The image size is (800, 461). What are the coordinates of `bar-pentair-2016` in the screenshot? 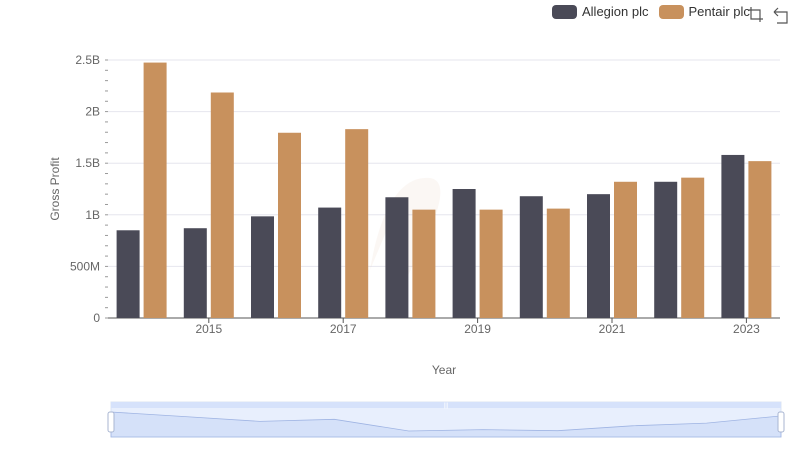 It's located at (289, 225).